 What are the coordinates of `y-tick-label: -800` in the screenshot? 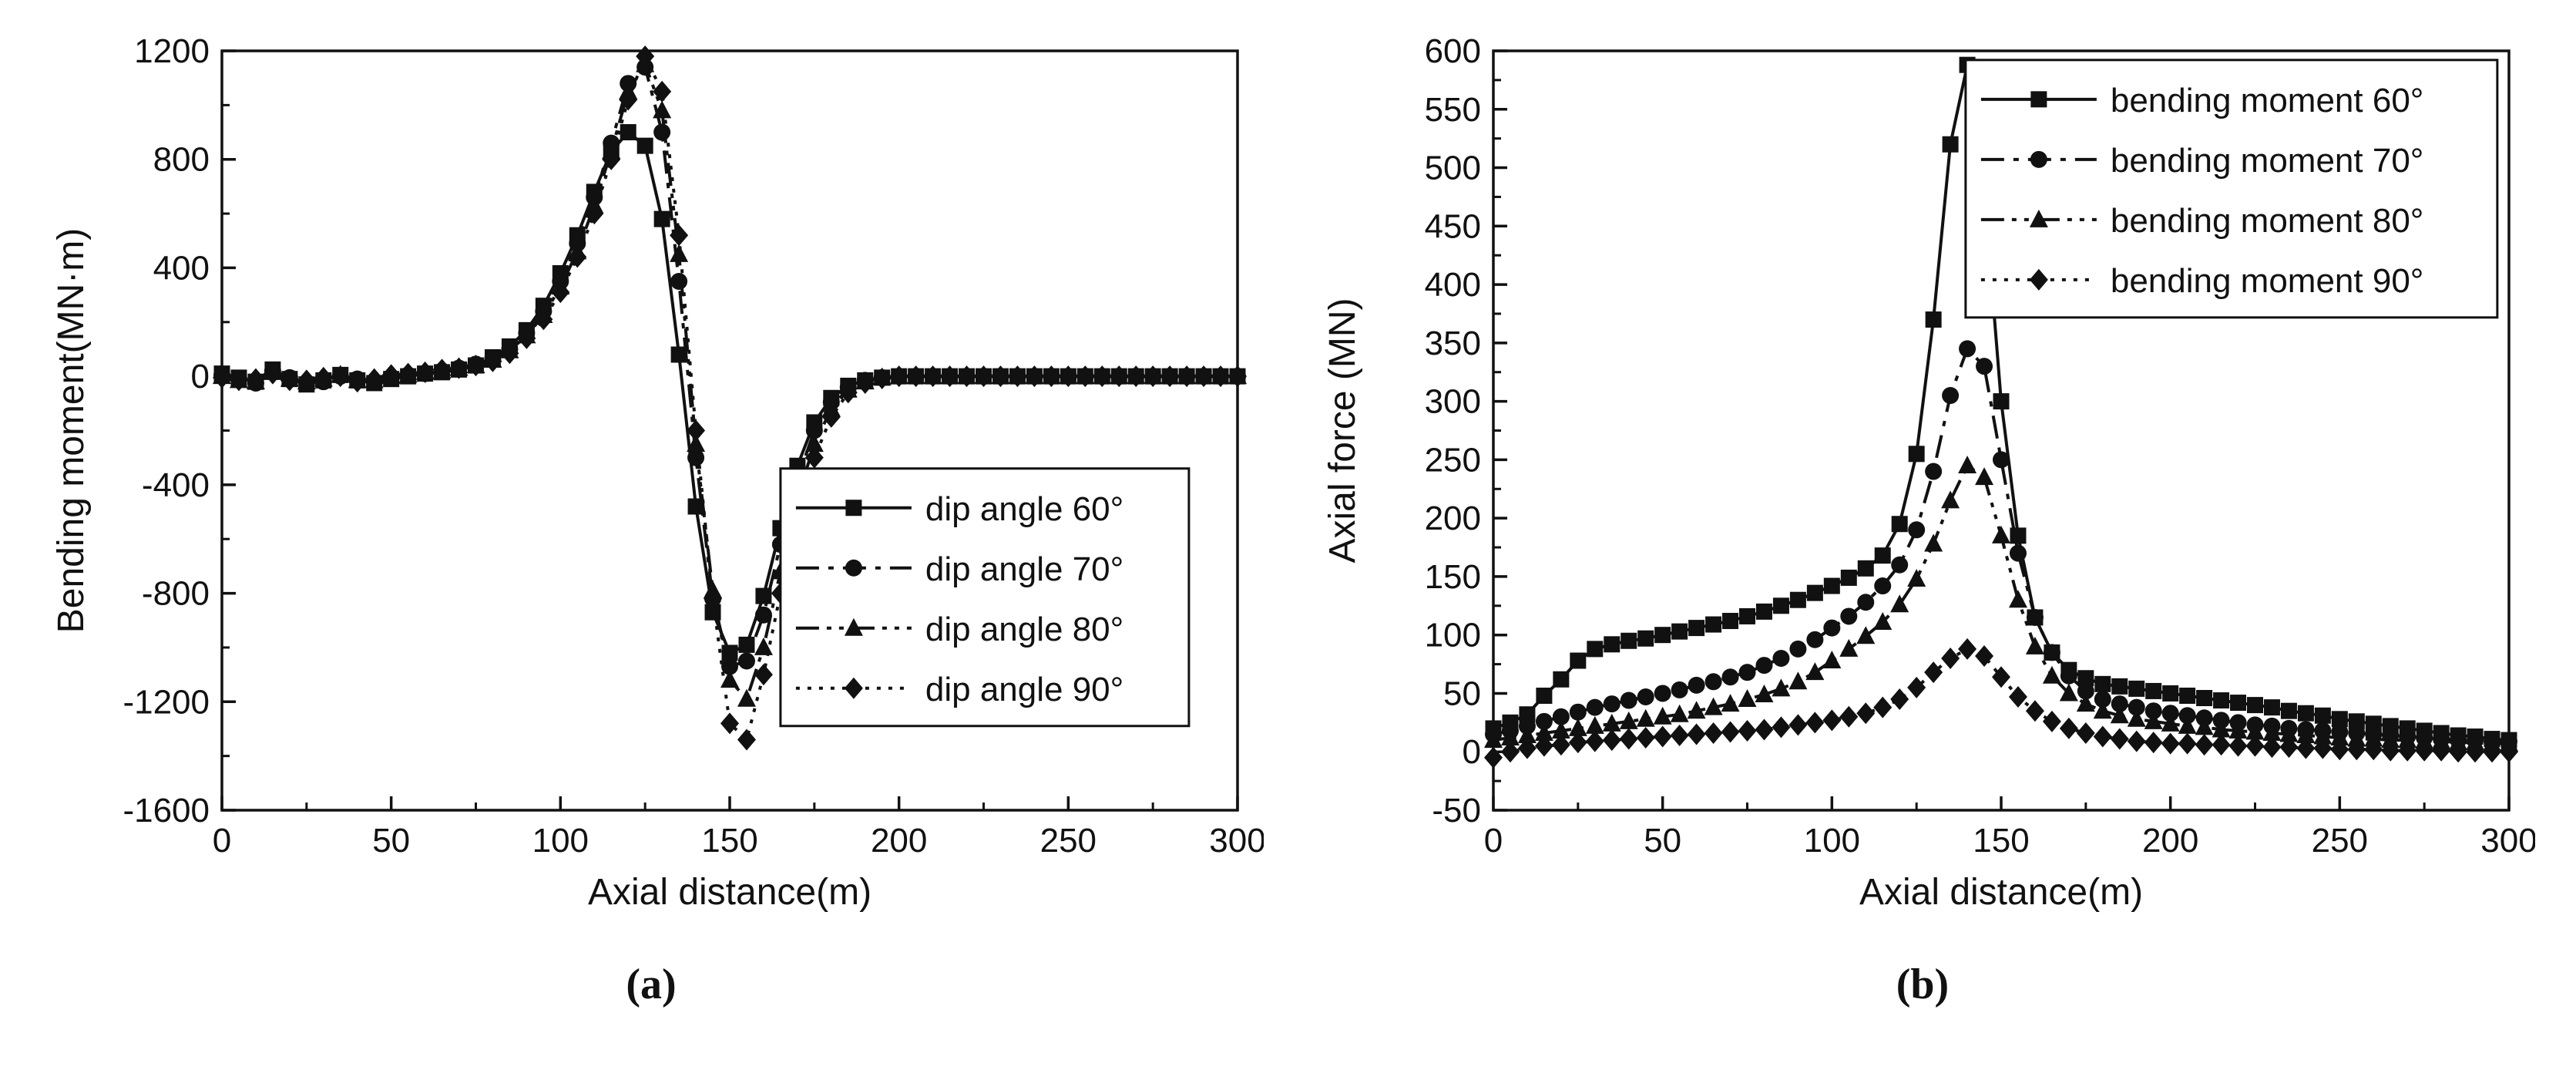 It's located at (176, 594).